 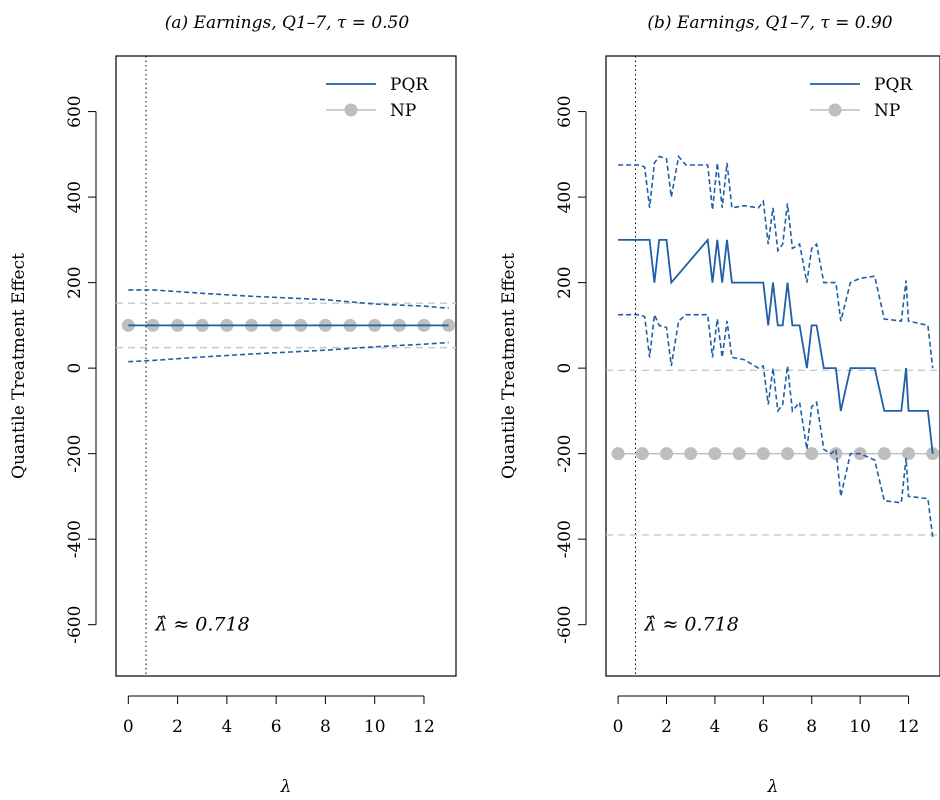 I want to click on chart-title: (b) Earnings, Q1–7, τ = 0.90, so click(x=769, y=23).